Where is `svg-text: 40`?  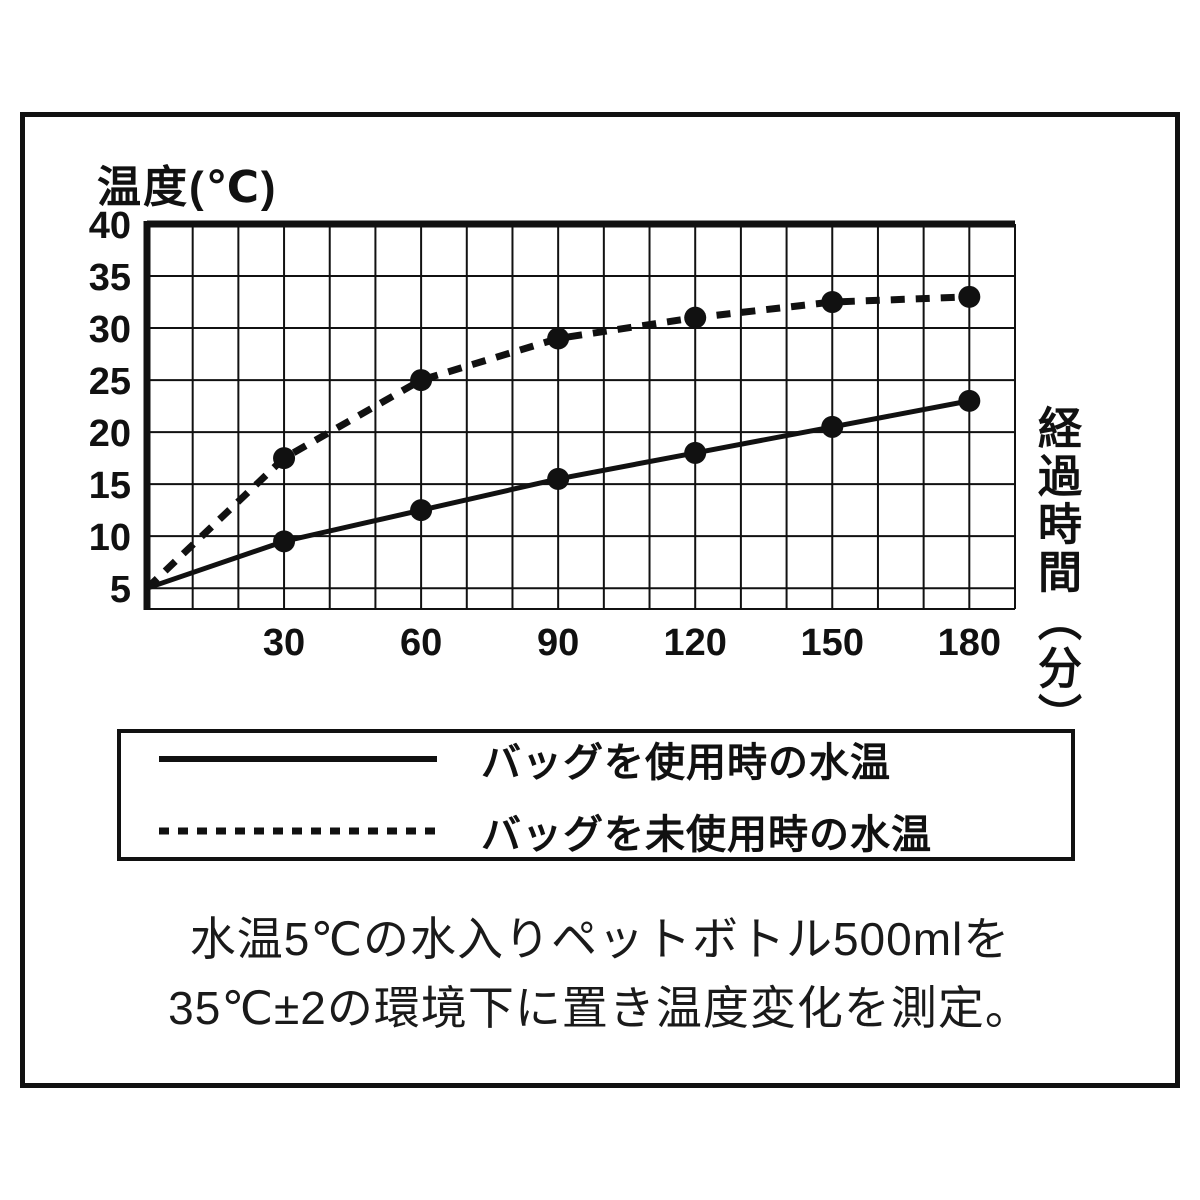 svg-text: 40 is located at coordinates (110, 228).